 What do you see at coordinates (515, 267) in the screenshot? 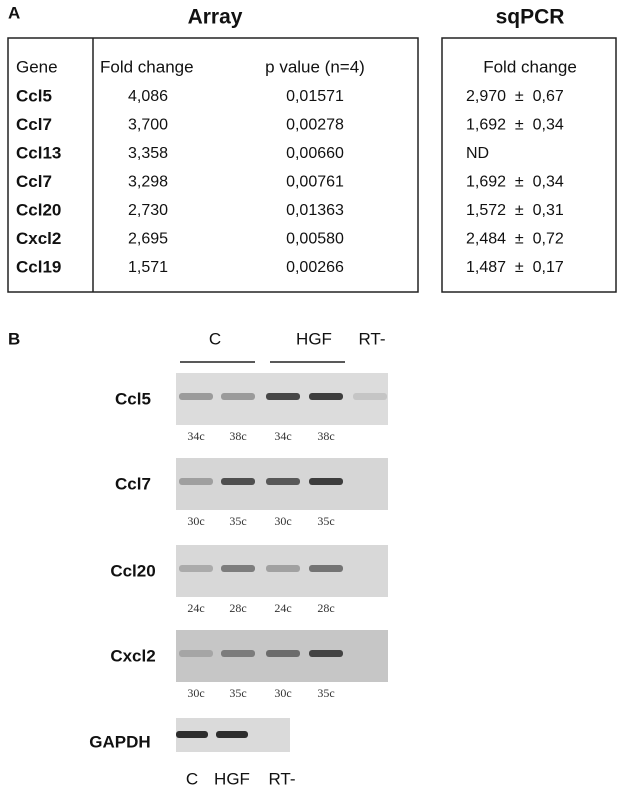
I see `sqpcr-value: 1,487 ± 0,17` at bounding box center [515, 267].